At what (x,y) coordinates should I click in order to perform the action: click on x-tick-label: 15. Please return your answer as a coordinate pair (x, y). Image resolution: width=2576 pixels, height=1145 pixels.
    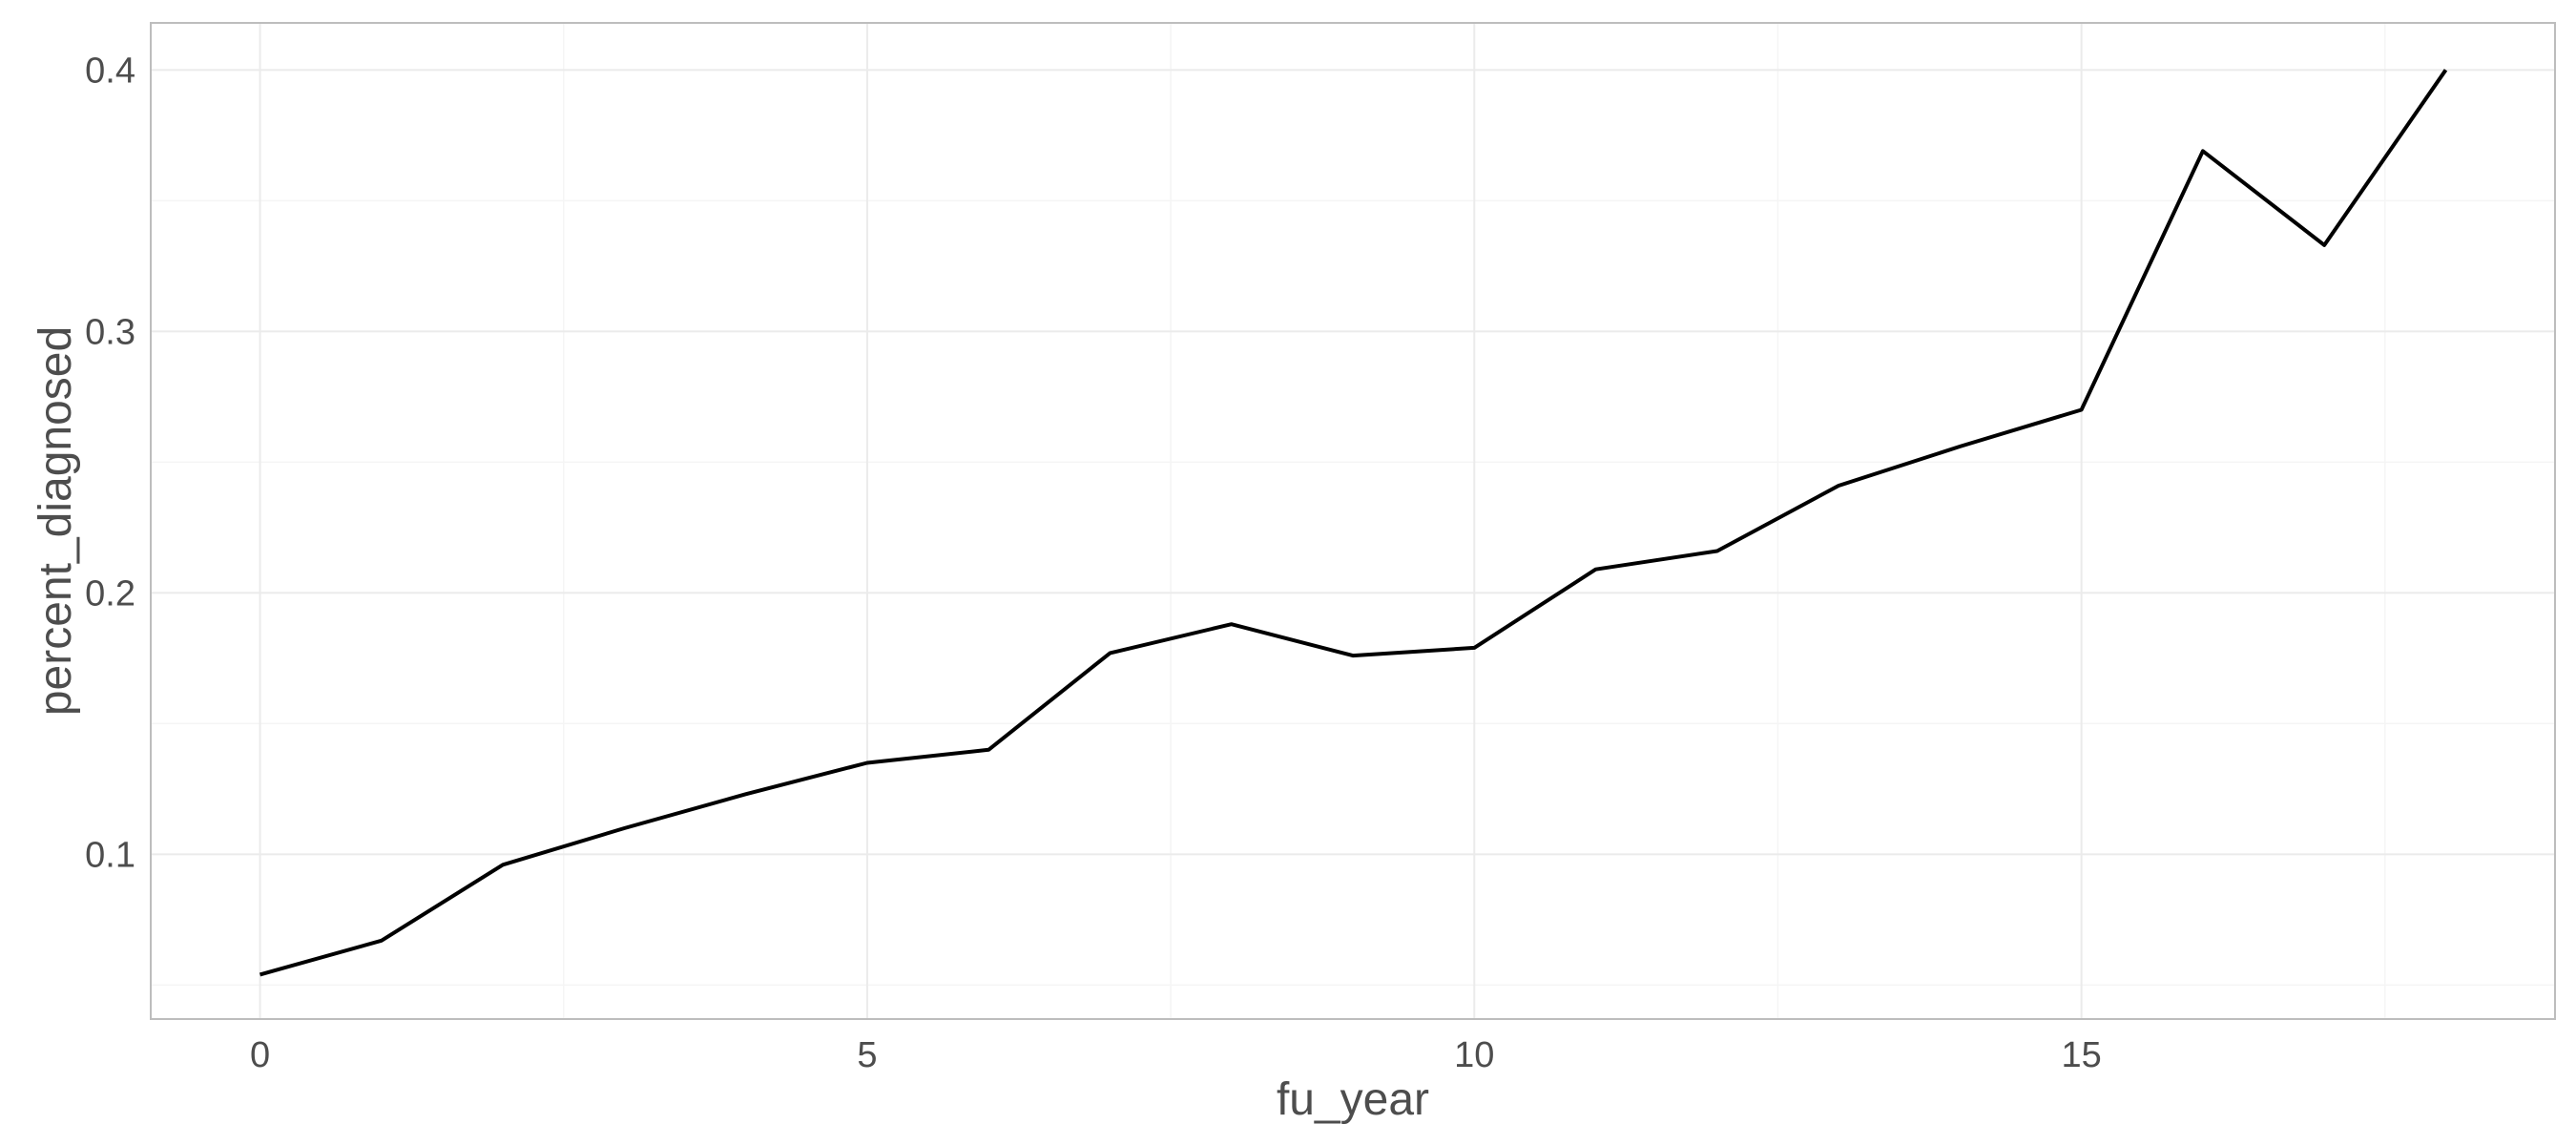
    Looking at the image, I should click on (2081, 1055).